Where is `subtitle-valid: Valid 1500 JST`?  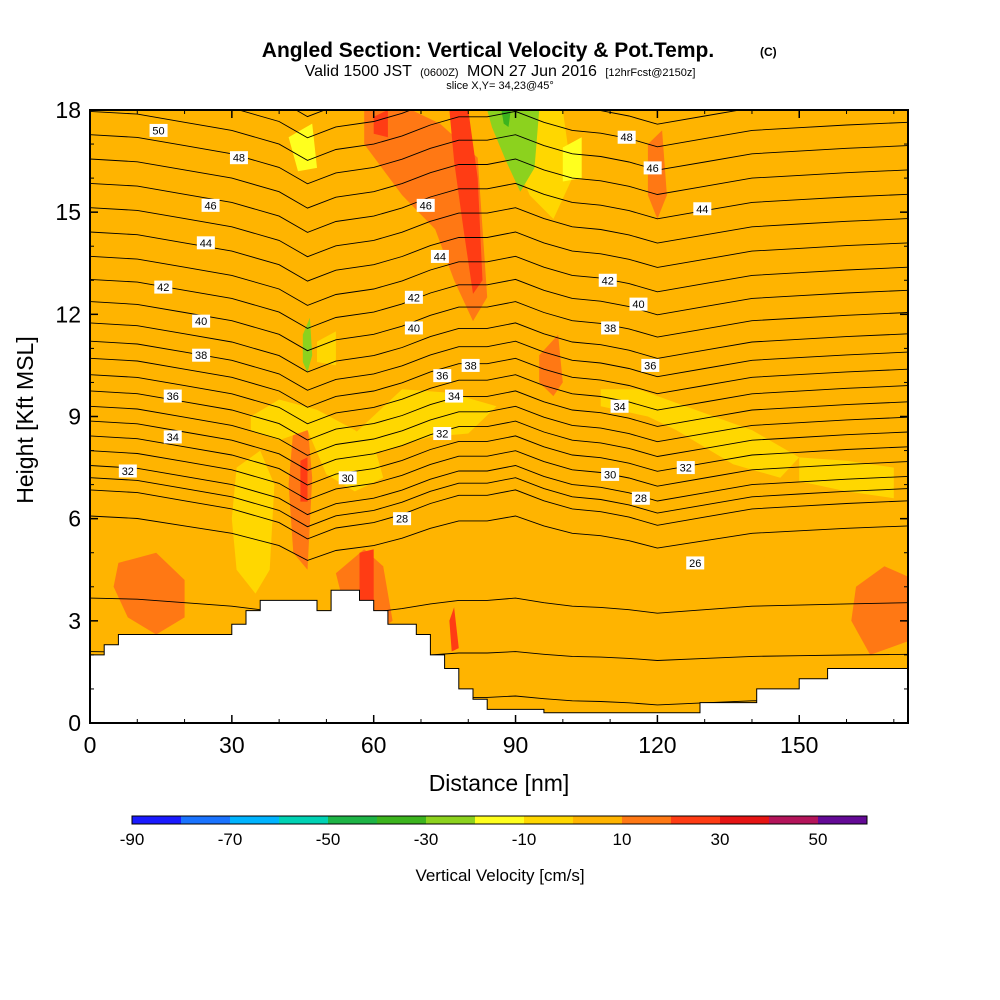
subtitle-valid: Valid 1500 JST is located at coordinates (359, 71).